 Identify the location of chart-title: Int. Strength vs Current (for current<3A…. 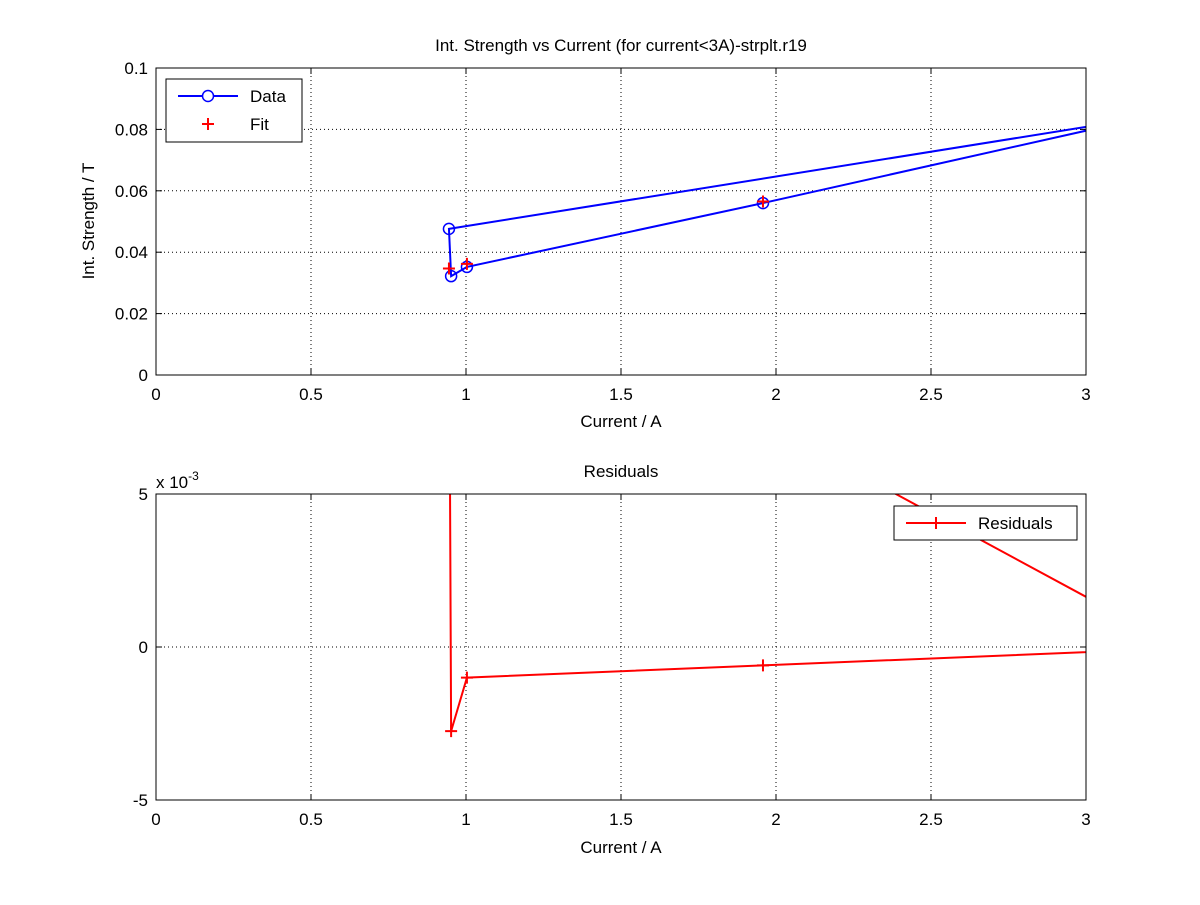
(621, 45).